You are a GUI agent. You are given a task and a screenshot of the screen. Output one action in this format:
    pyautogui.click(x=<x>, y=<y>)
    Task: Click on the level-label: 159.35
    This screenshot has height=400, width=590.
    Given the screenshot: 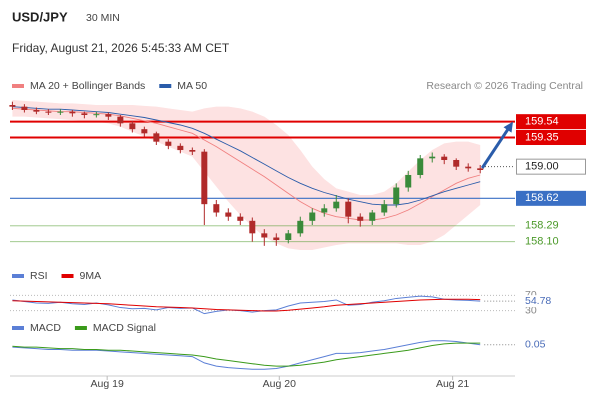 What is the action you would take?
    pyautogui.click(x=542, y=137)
    